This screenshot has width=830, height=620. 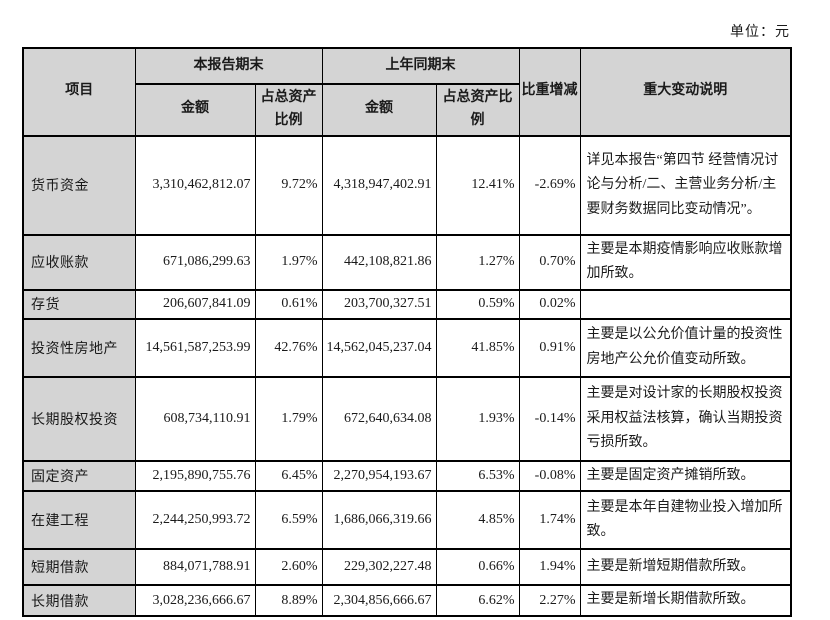 I want to click on prior-amount-cell: 4,318,947,402.91, so click(x=379, y=185).